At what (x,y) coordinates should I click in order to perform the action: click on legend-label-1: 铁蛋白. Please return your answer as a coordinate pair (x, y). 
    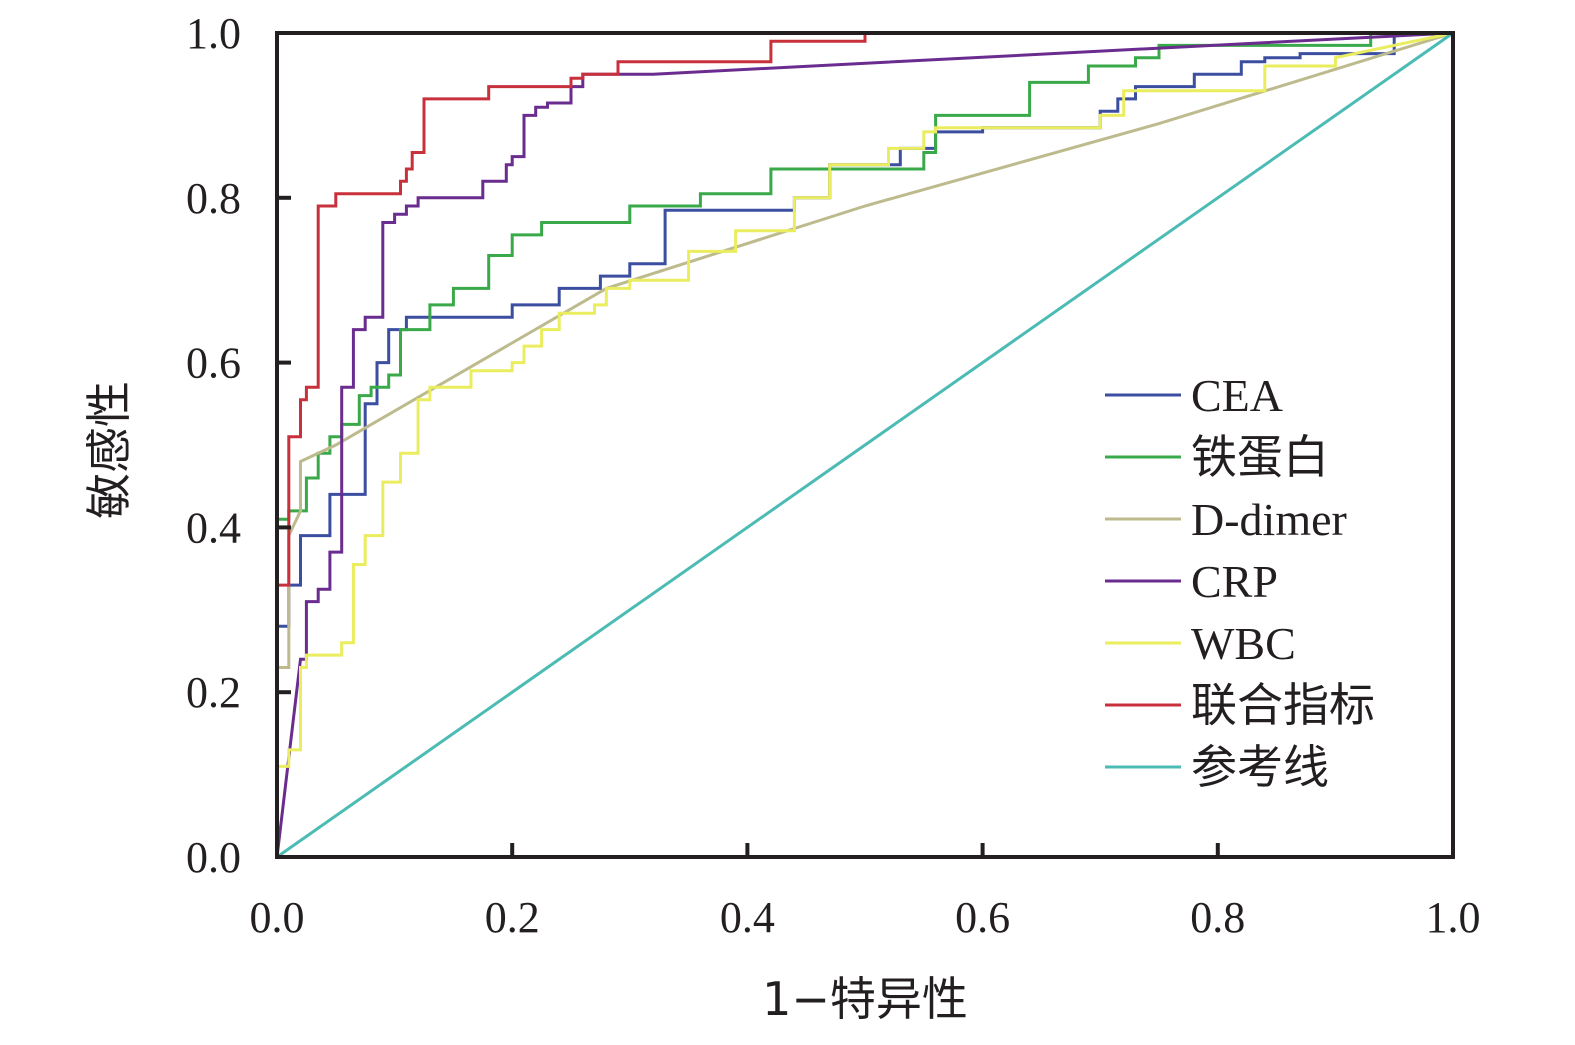
    Looking at the image, I should click on (1260, 457).